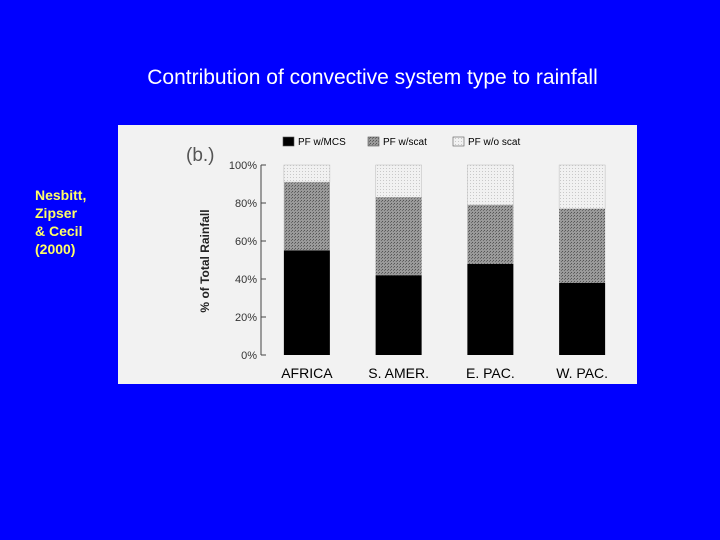 This screenshot has height=540, width=720. Describe the element at coordinates (59, 231) in the screenshot. I see `citation-line: & Cecil` at that location.